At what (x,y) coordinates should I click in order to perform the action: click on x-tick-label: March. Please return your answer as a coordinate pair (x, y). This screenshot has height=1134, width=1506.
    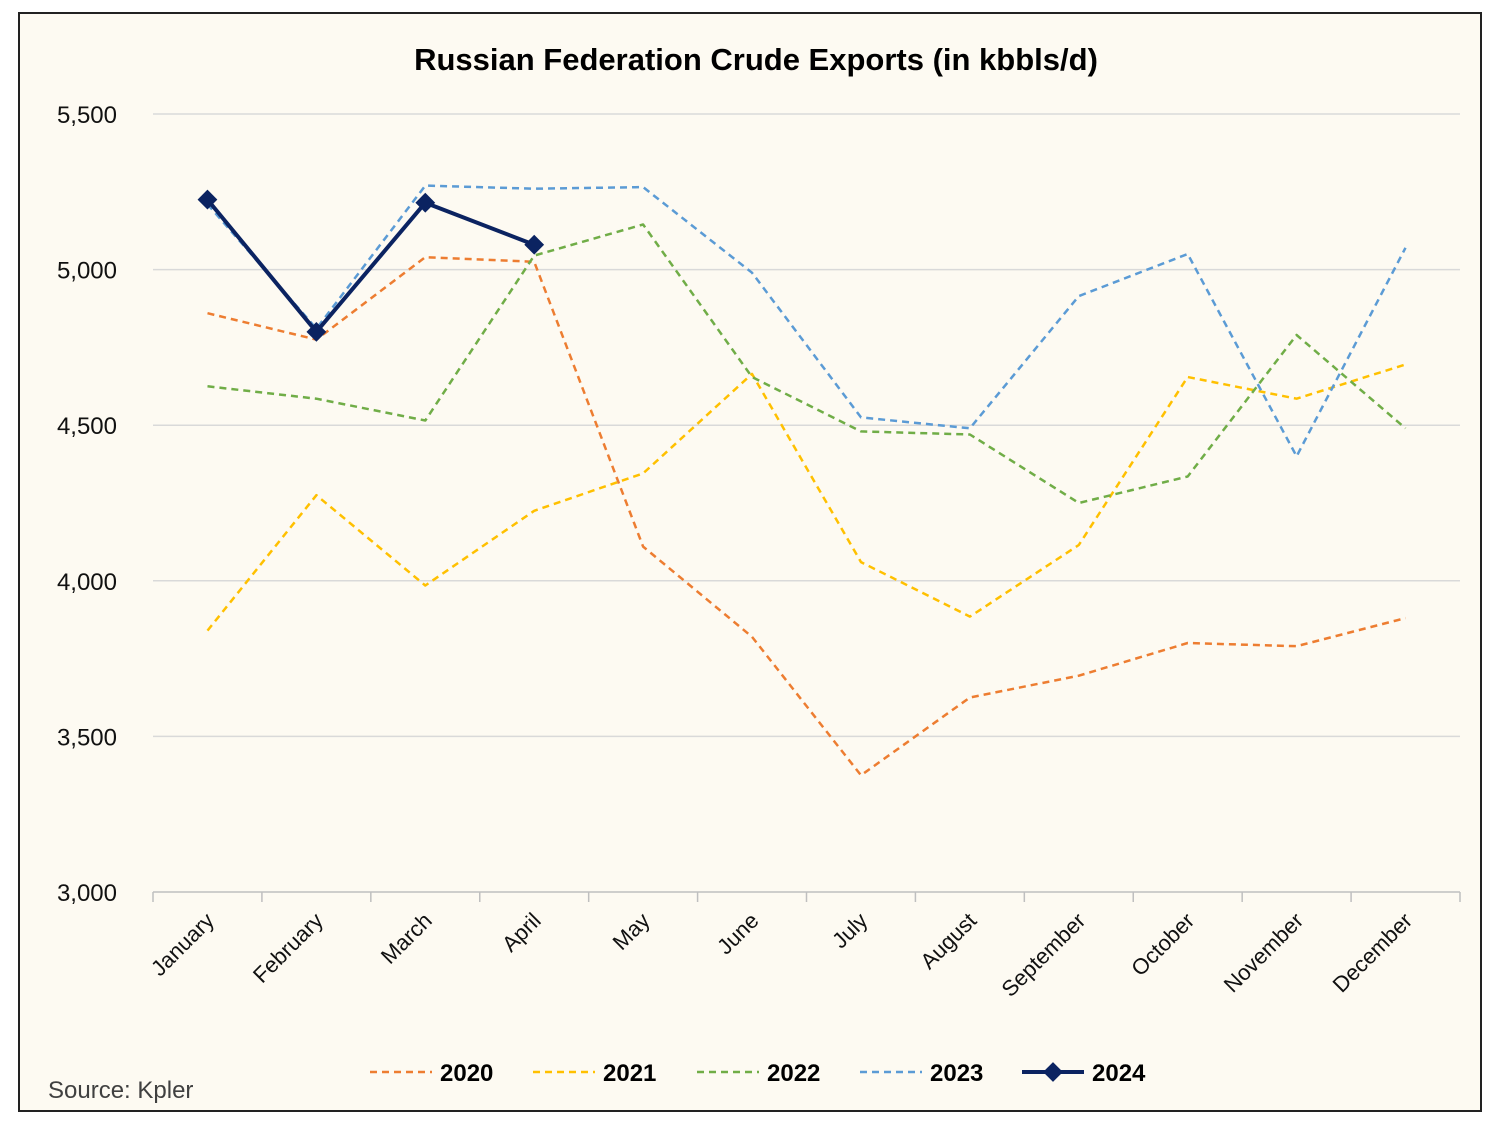
    Looking at the image, I should click on (406, 938).